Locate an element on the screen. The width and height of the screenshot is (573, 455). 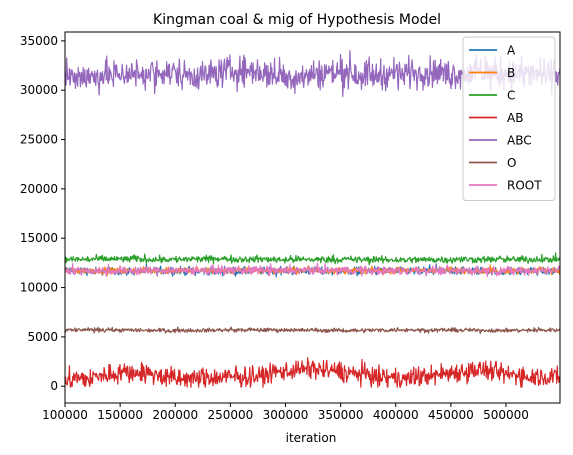
series-line-ab is located at coordinates (312, 372).